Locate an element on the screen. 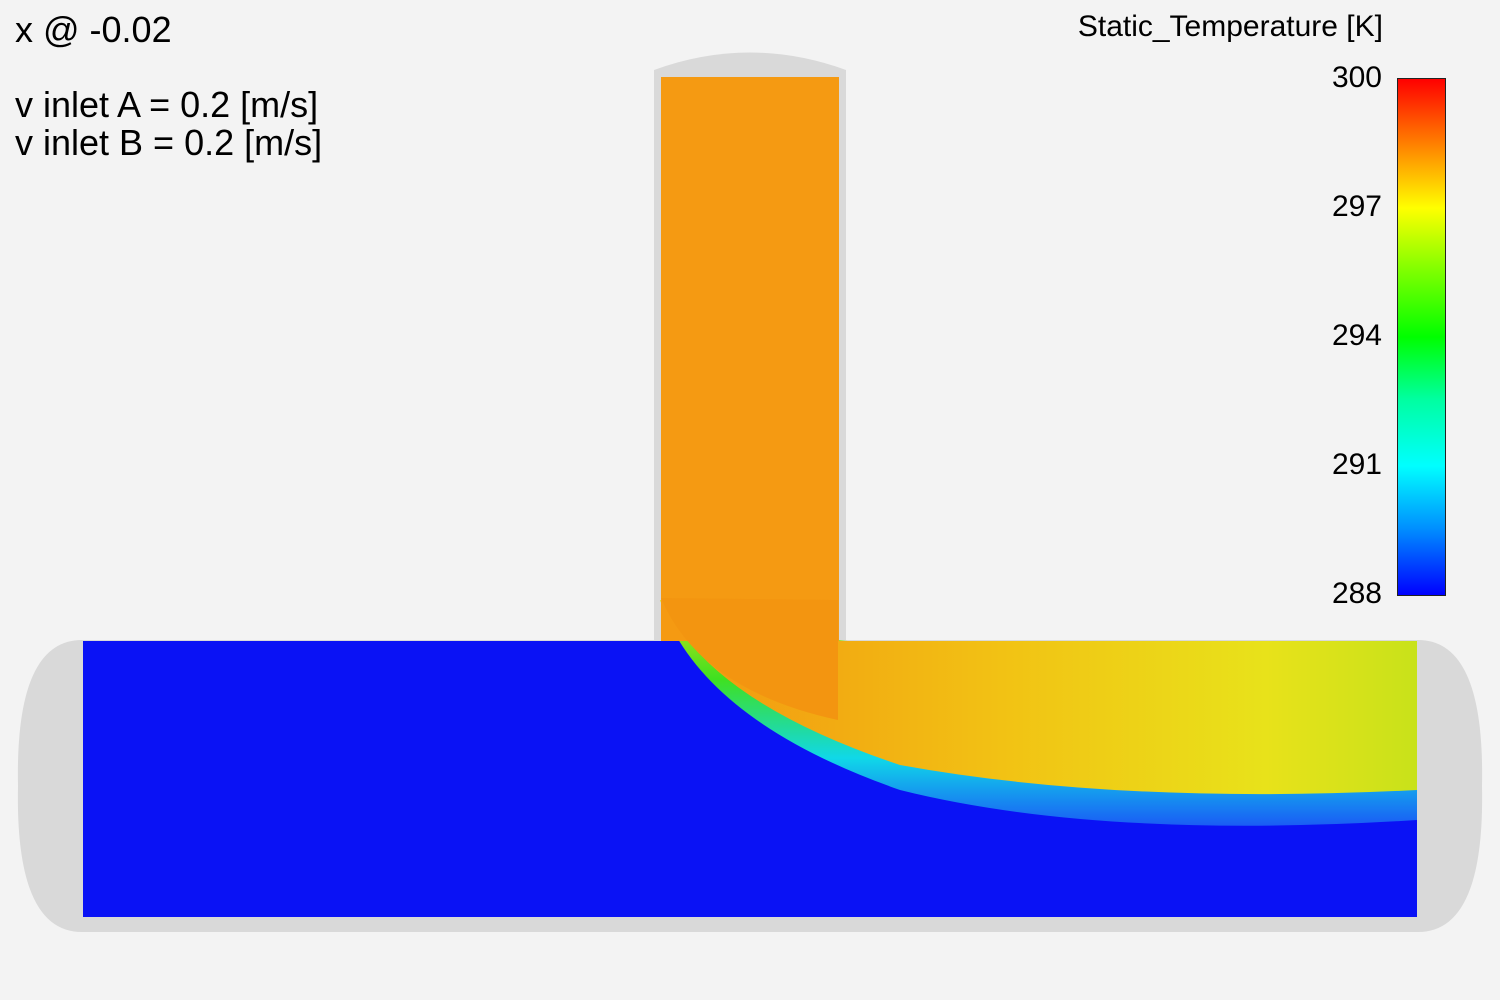 The width and height of the screenshot is (1500, 1000). inlet-b-velocity-label: v inlet B = 0.2 [m/s] is located at coordinates (169, 142).